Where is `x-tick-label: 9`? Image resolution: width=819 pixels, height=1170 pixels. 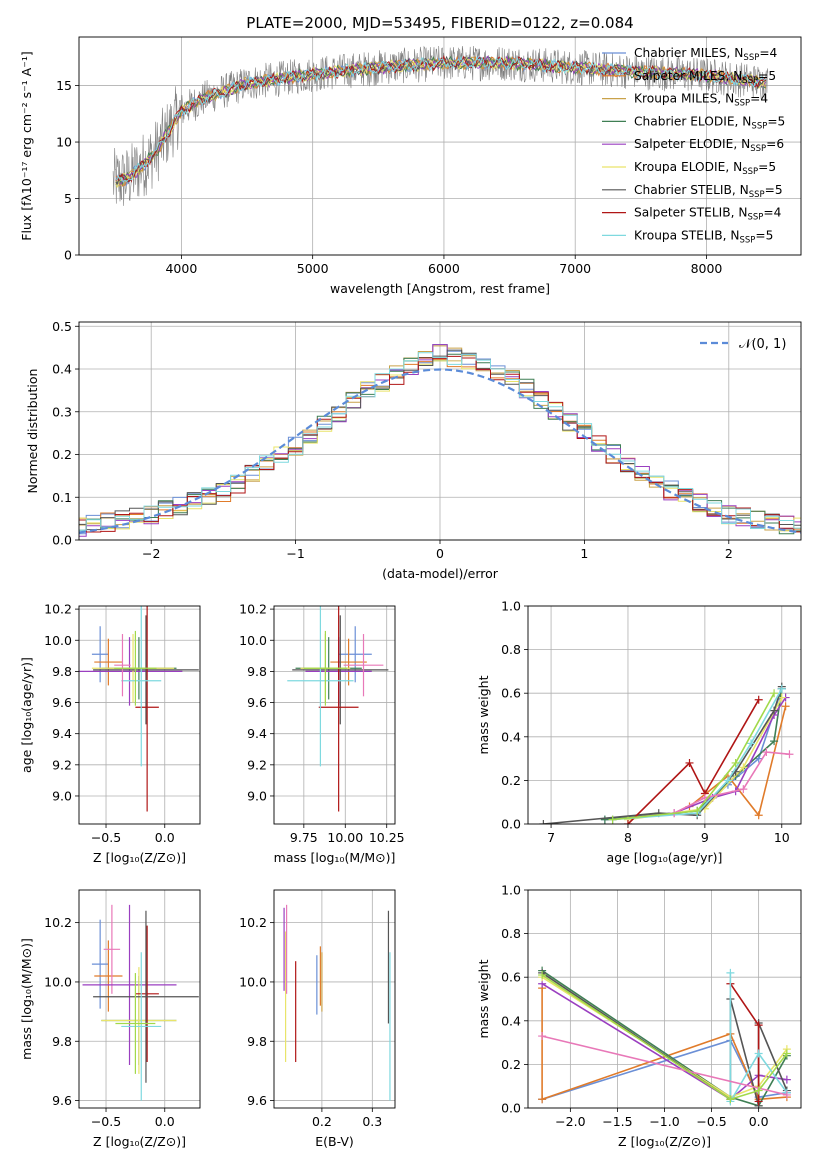
x-tick-label: 9 is located at coordinates (705, 837).